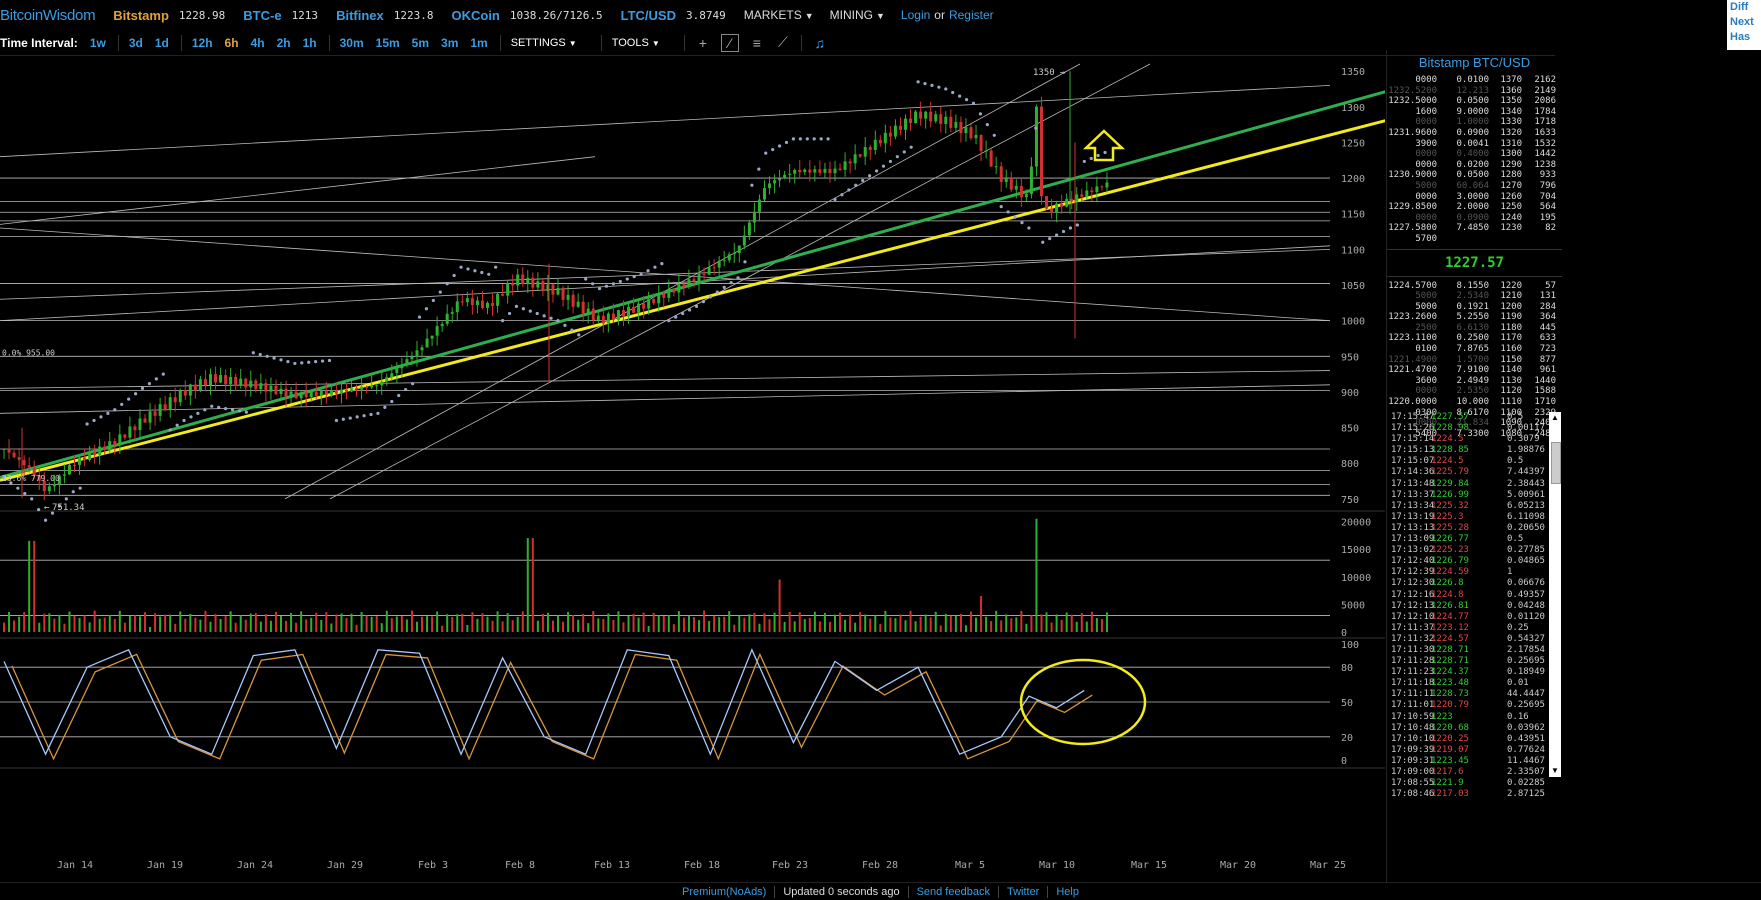  I want to click on interval-4h: 4h, so click(257, 42).